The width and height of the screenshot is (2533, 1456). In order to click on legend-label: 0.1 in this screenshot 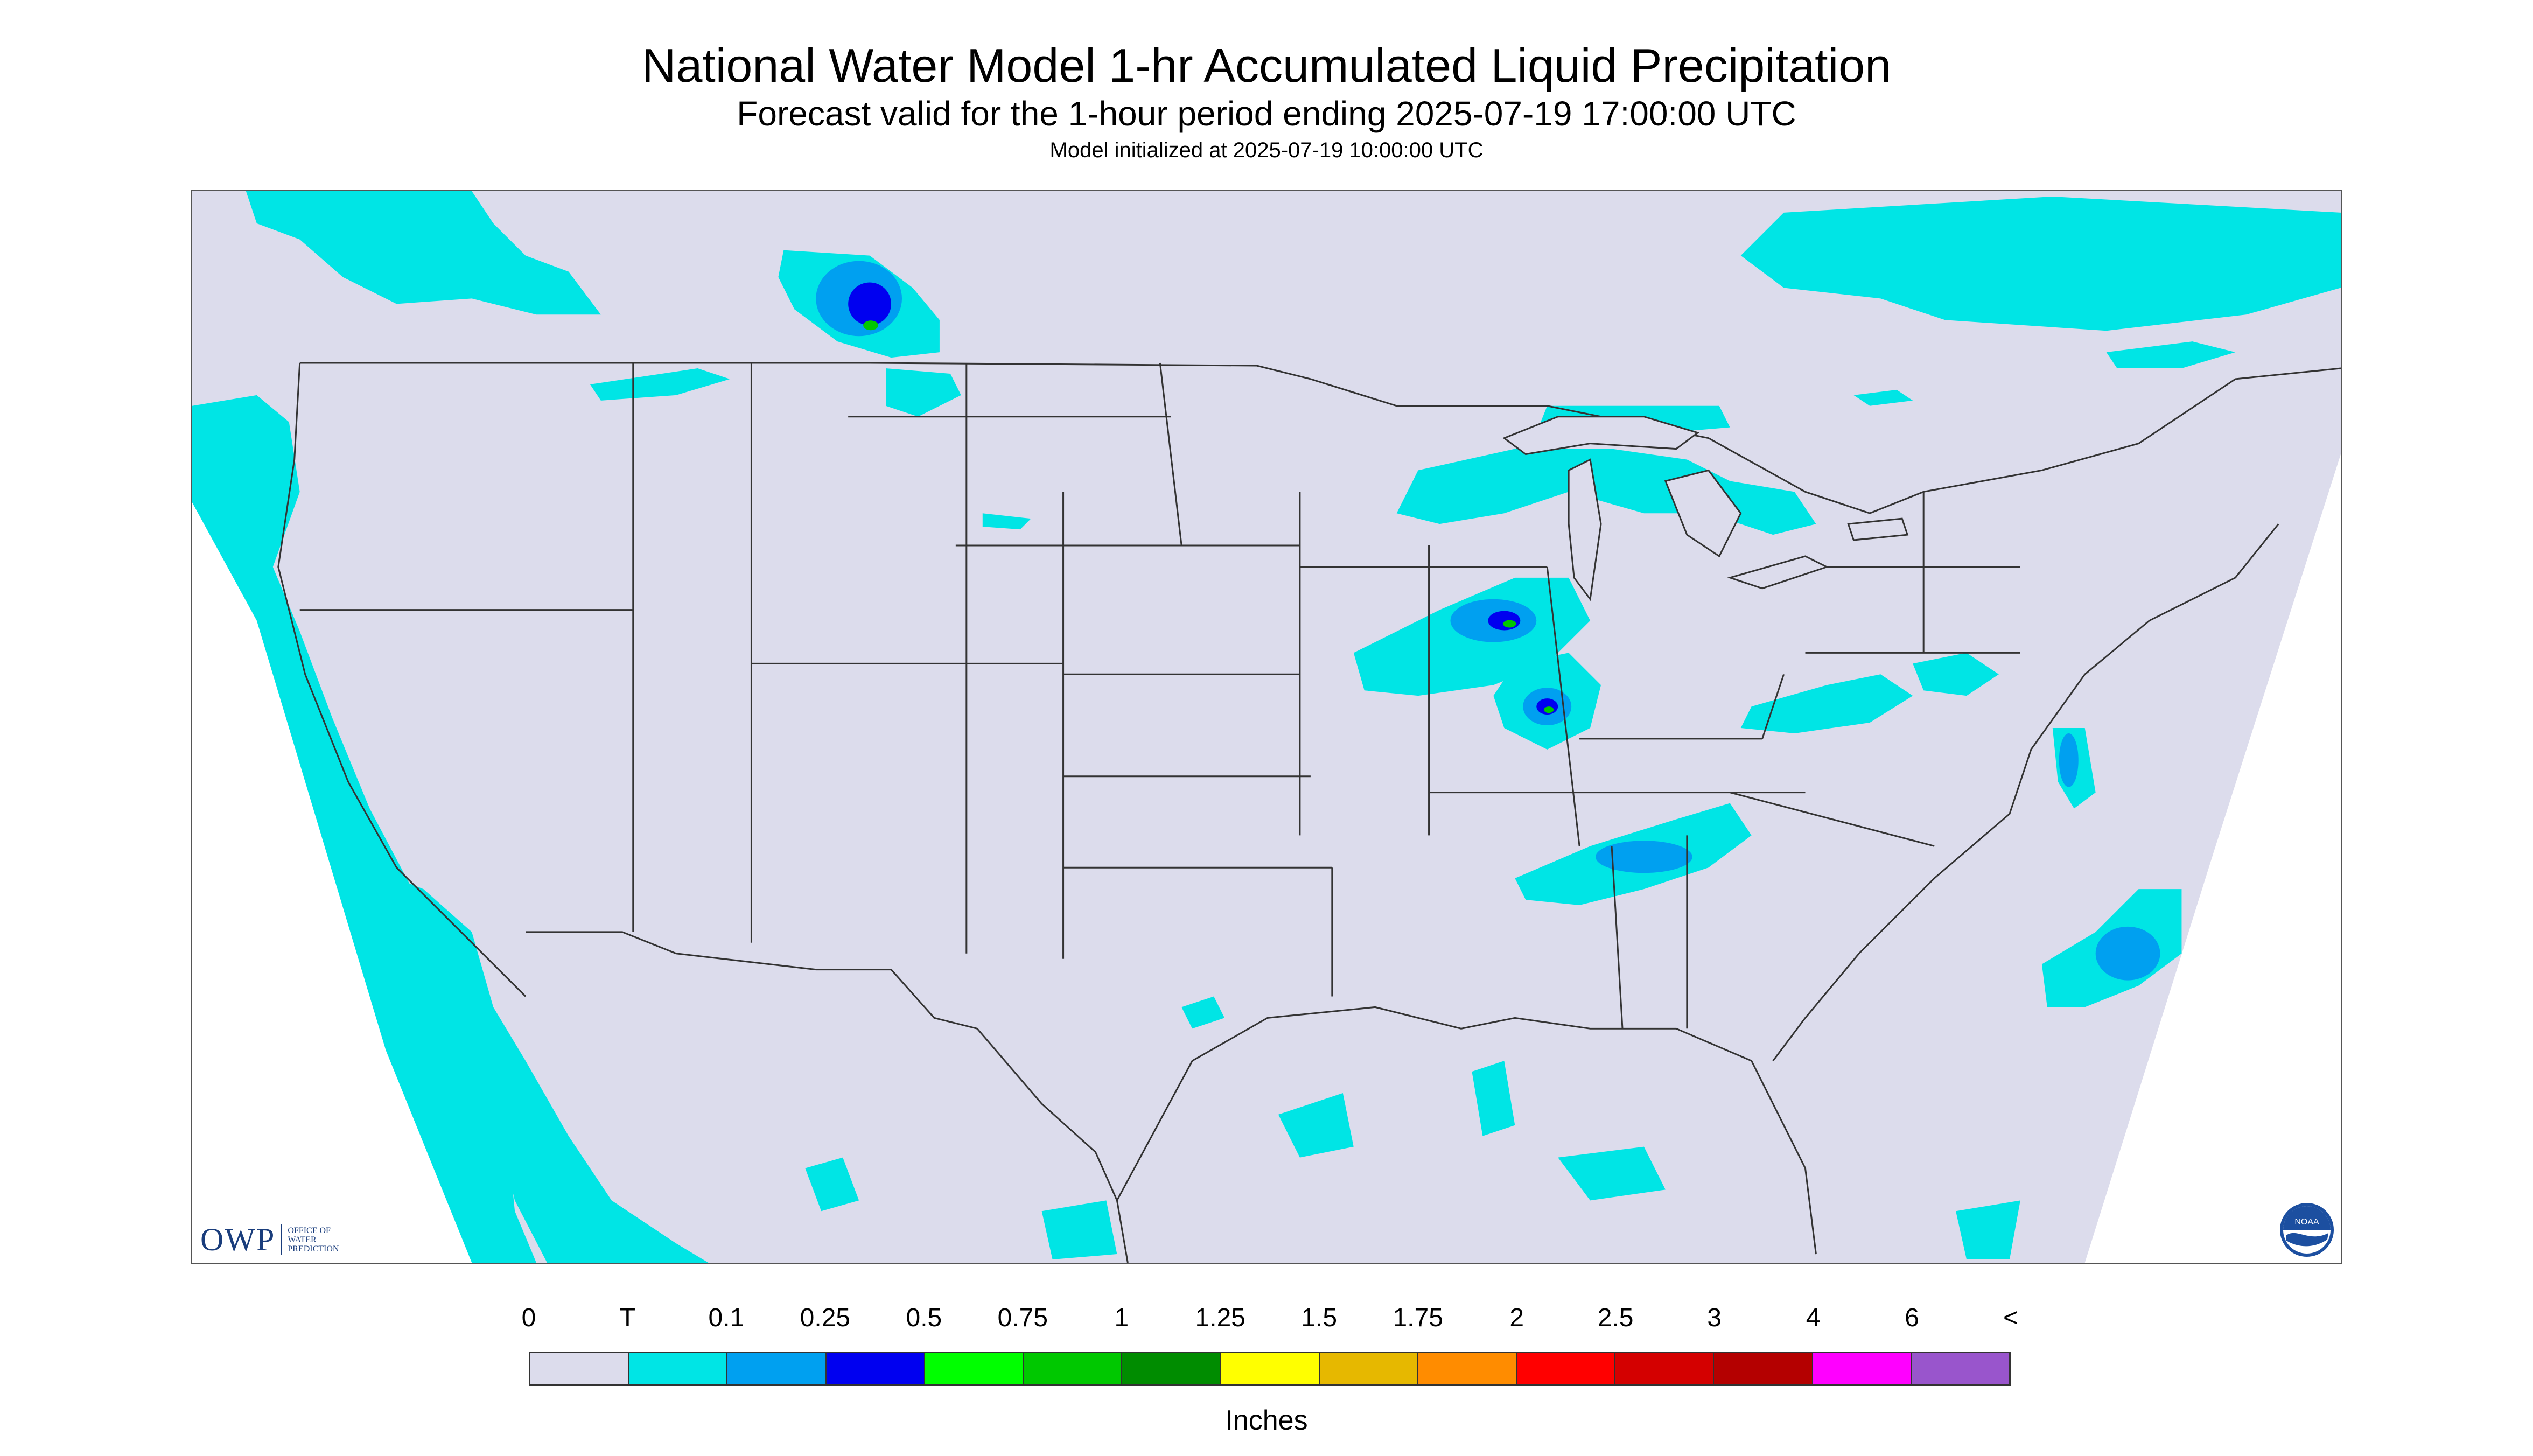, I will do `click(726, 1318)`.